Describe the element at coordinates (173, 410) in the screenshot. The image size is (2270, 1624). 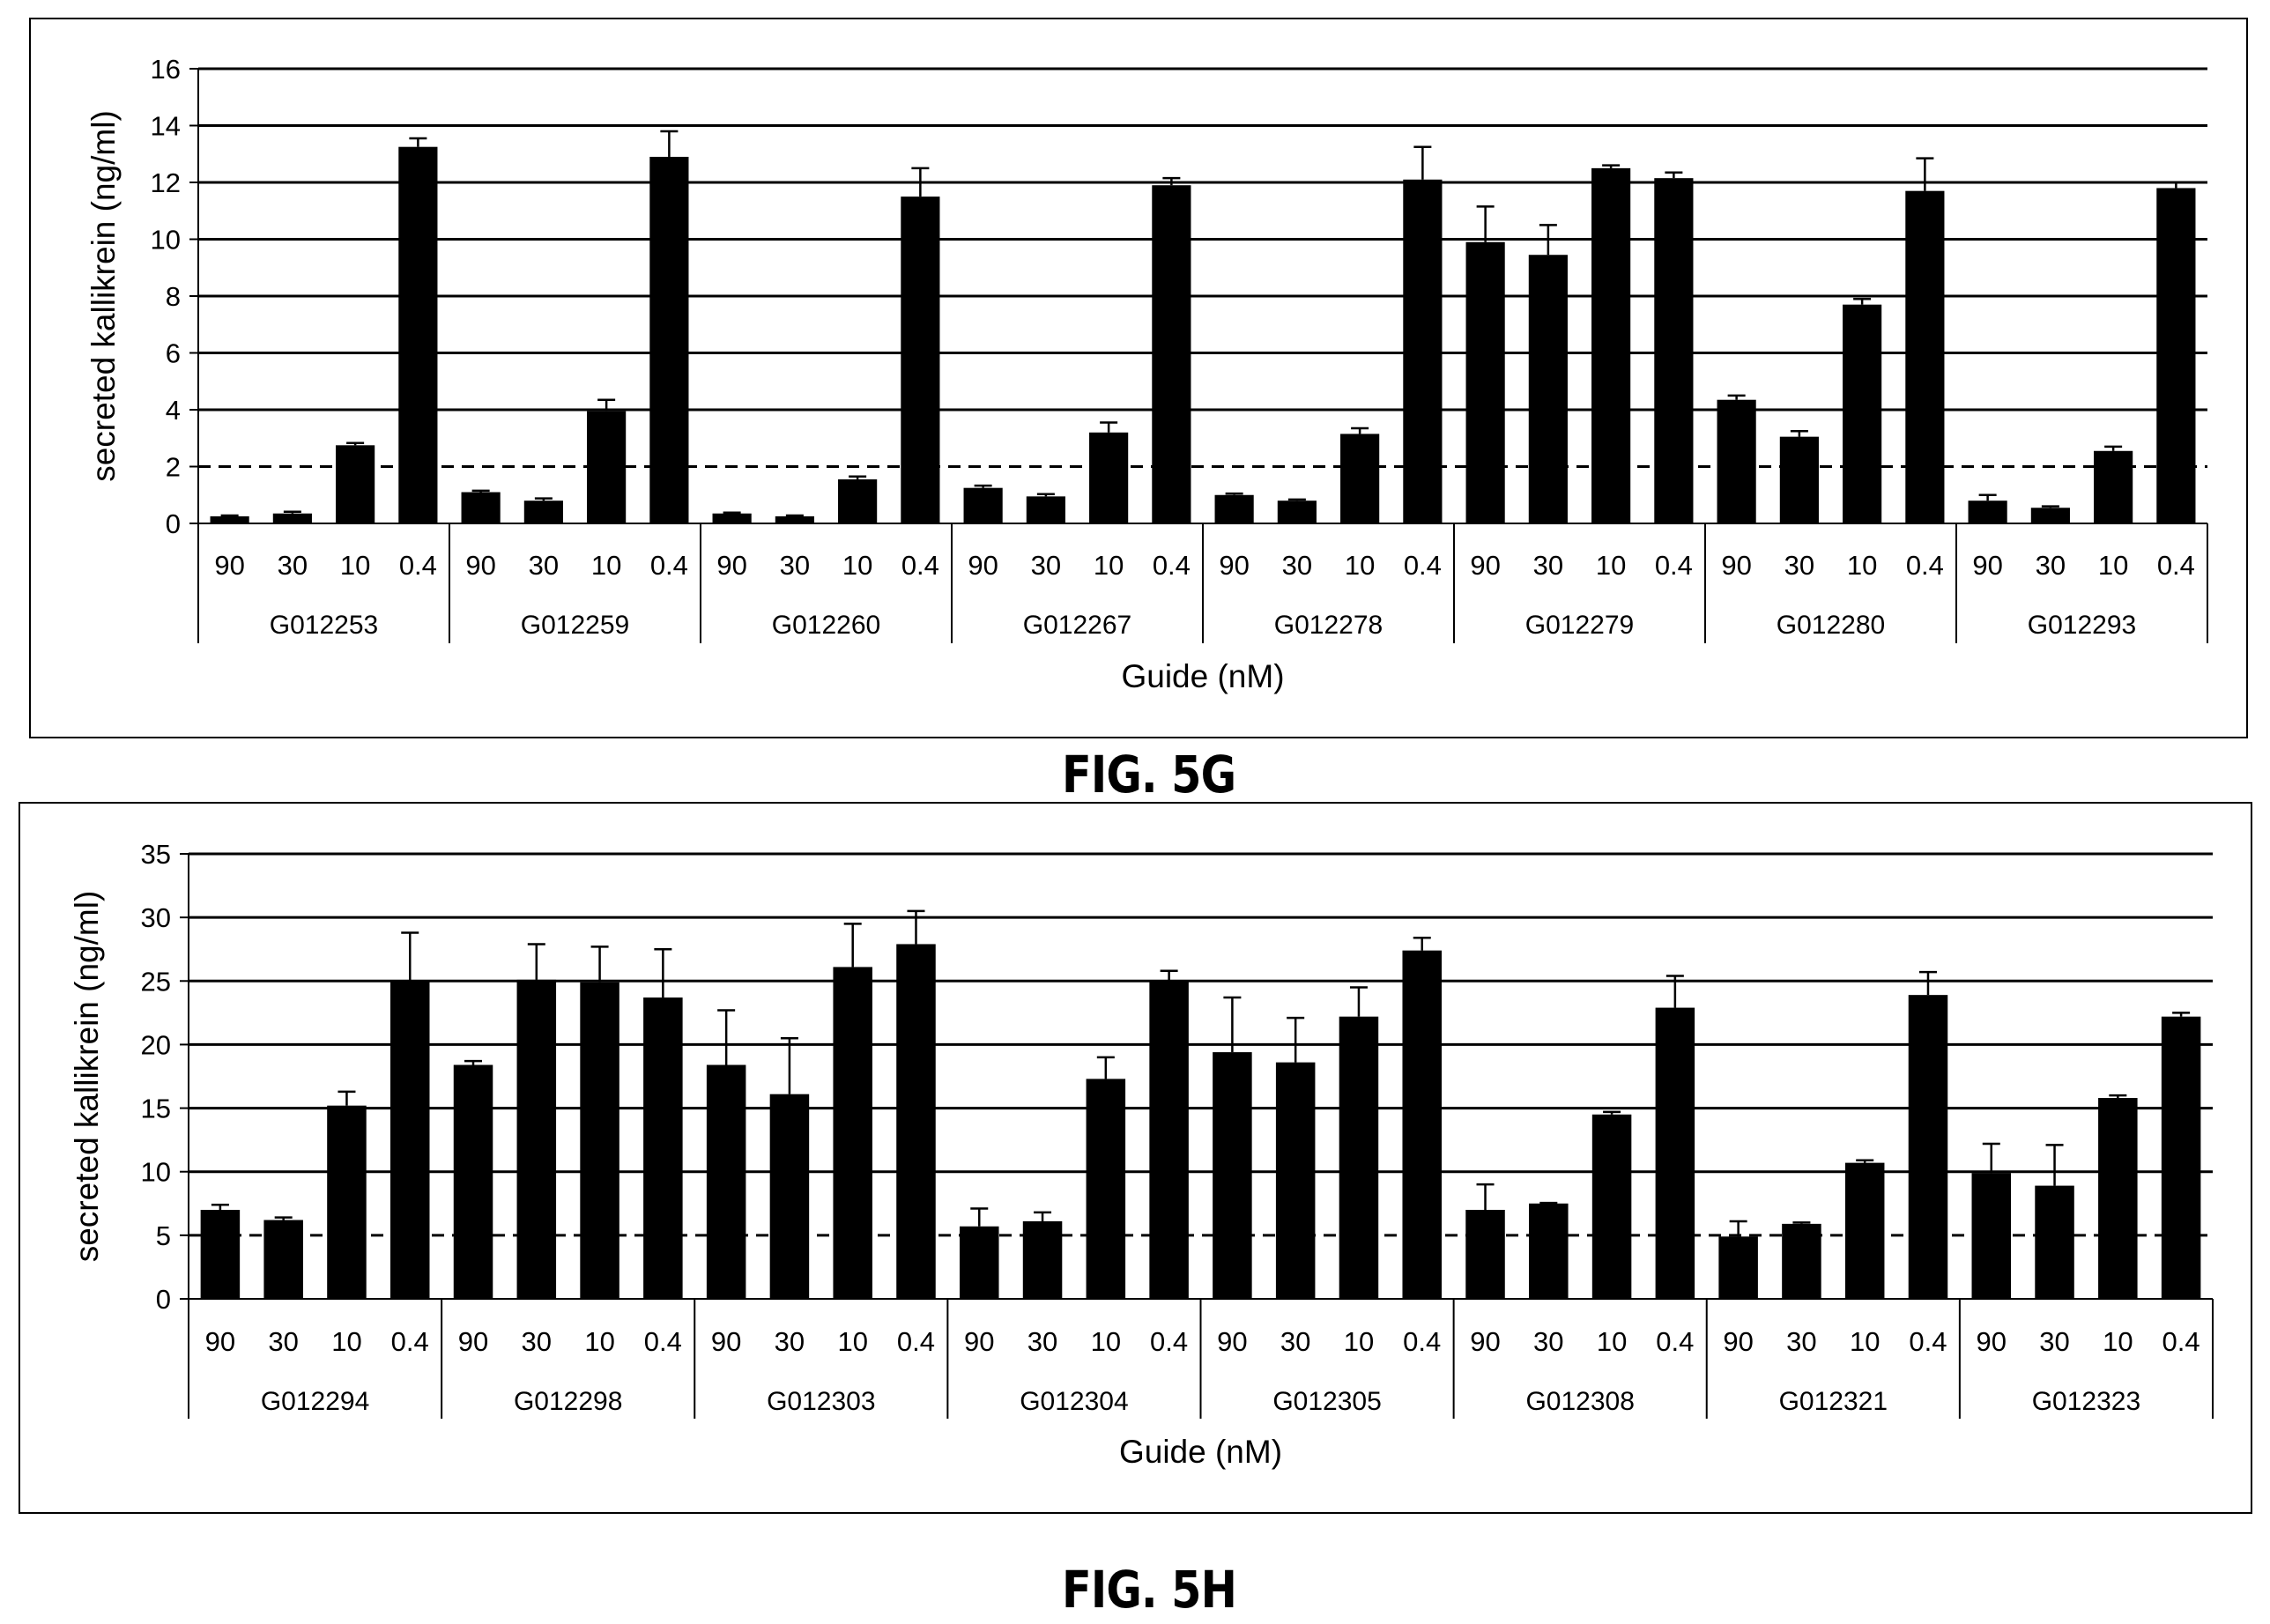
I see `y-tick-label: 4` at that location.